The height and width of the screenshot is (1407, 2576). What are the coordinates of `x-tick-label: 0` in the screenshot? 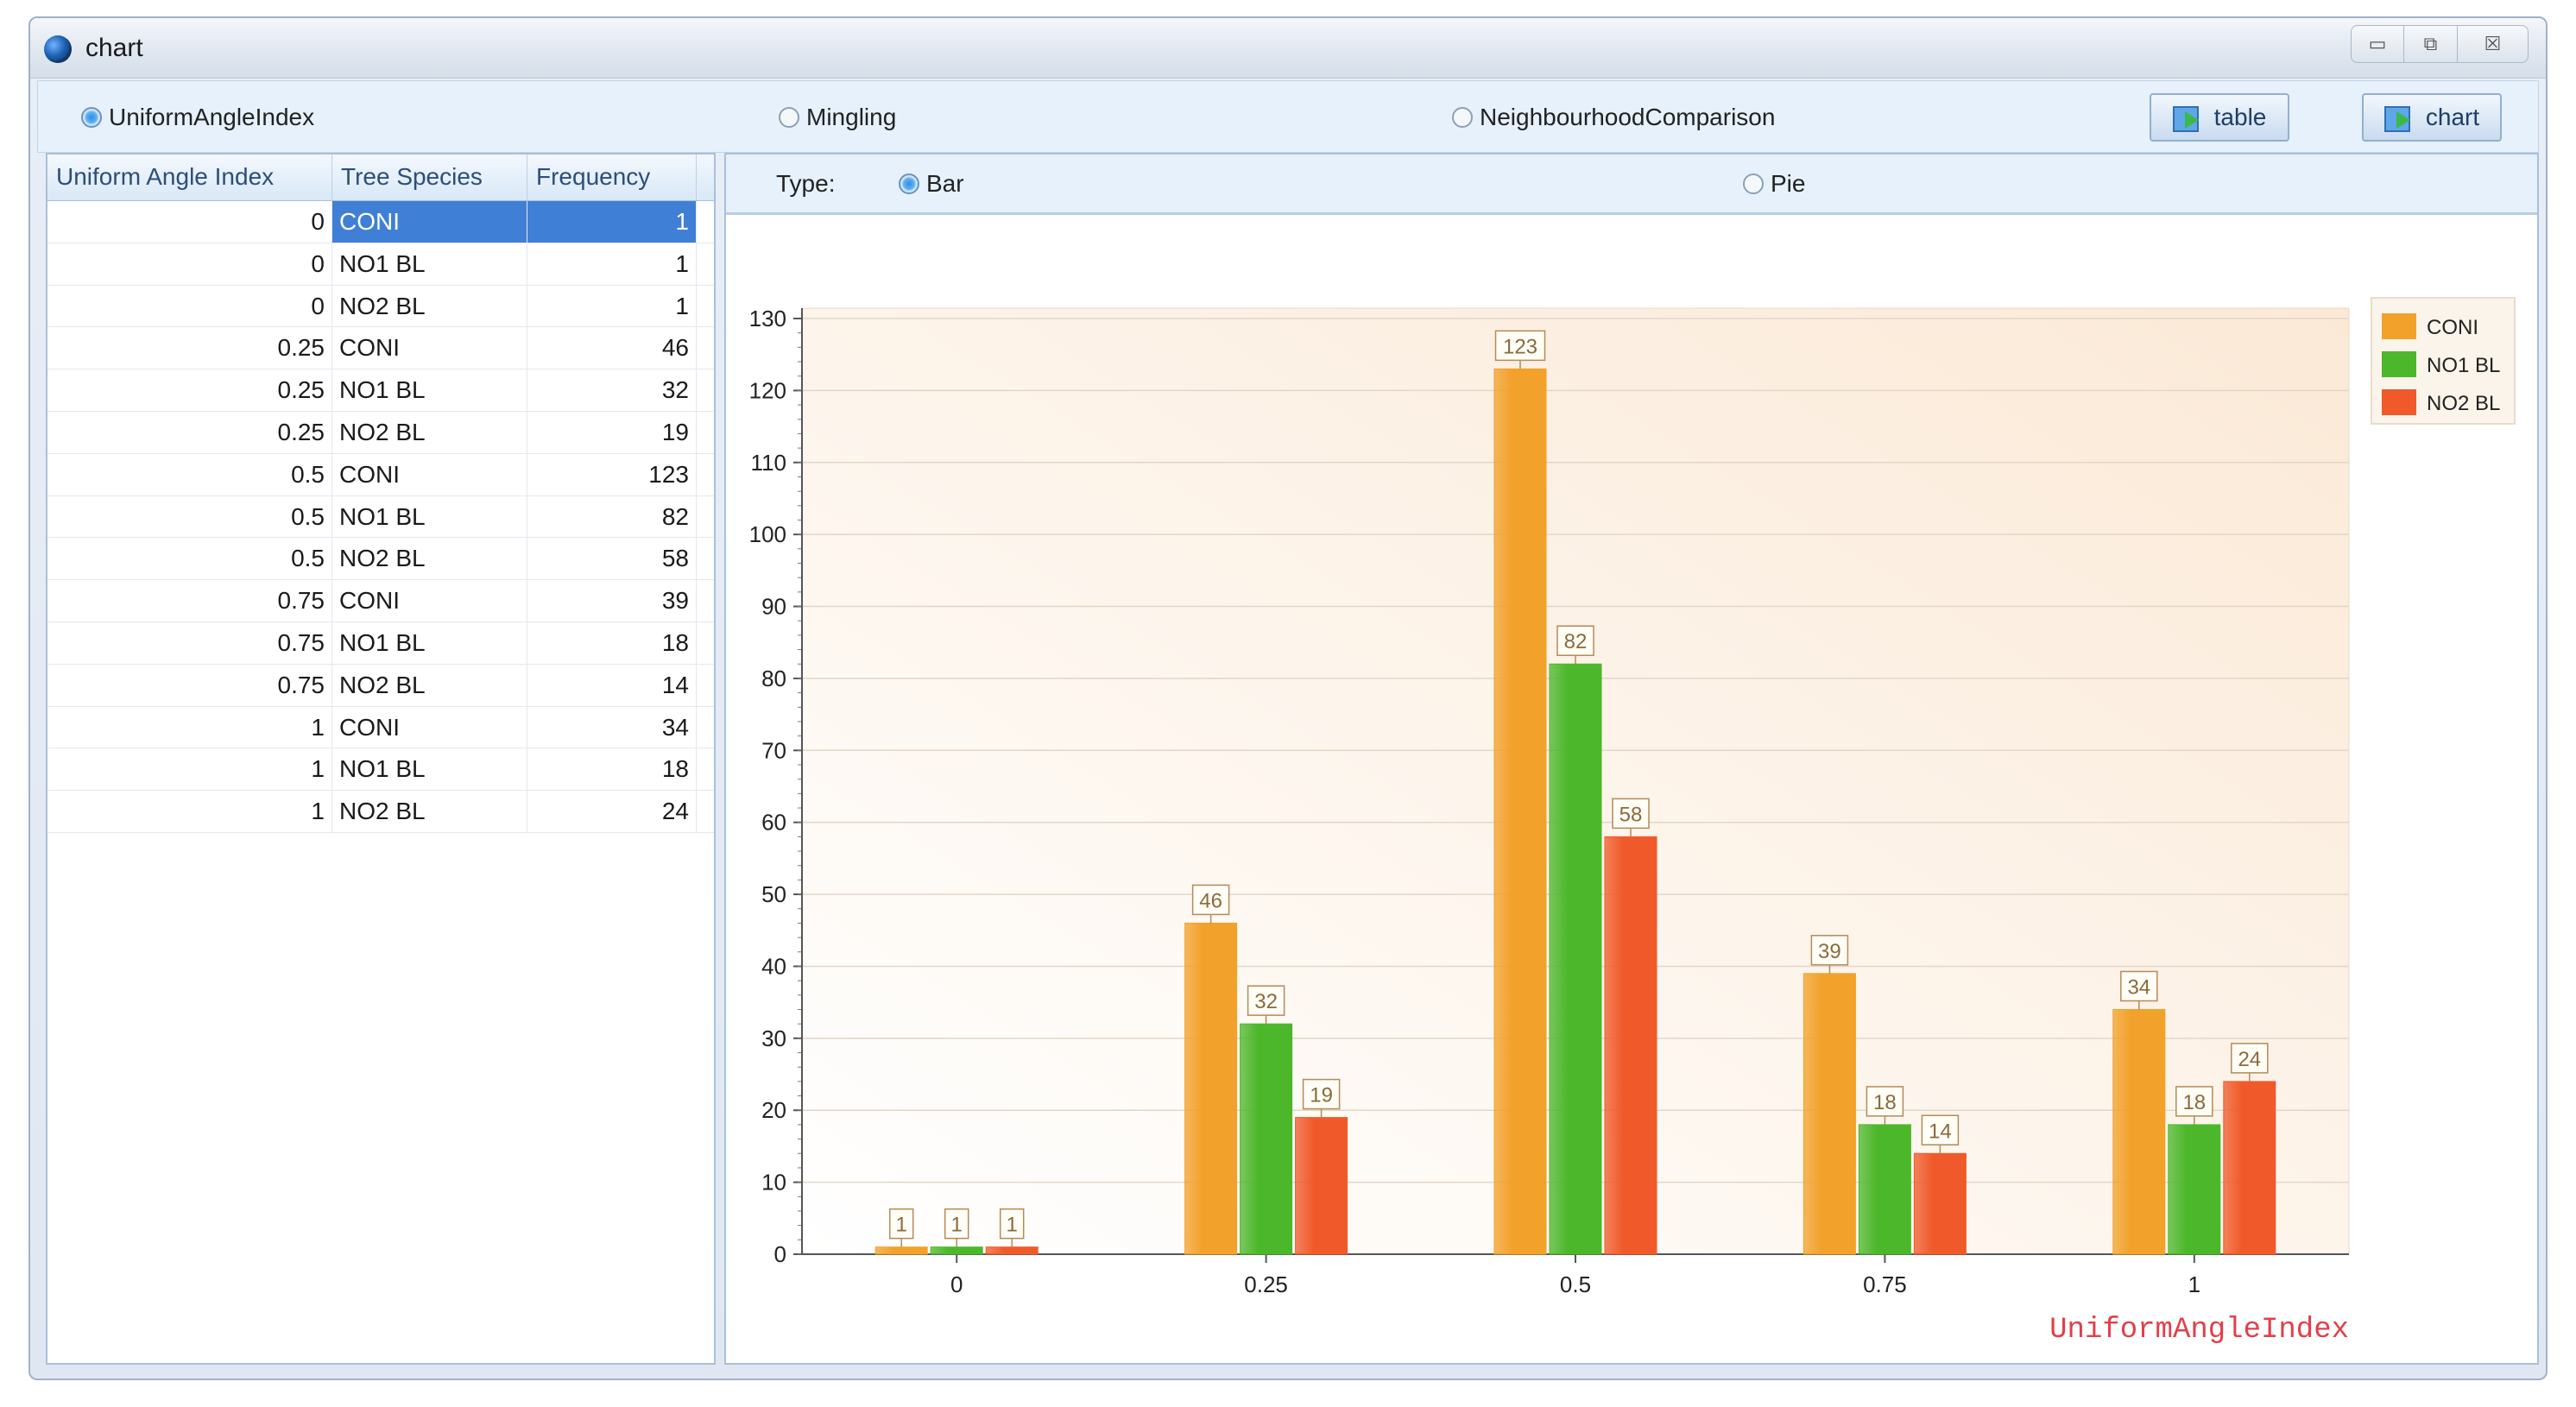 It's located at (956, 1284).